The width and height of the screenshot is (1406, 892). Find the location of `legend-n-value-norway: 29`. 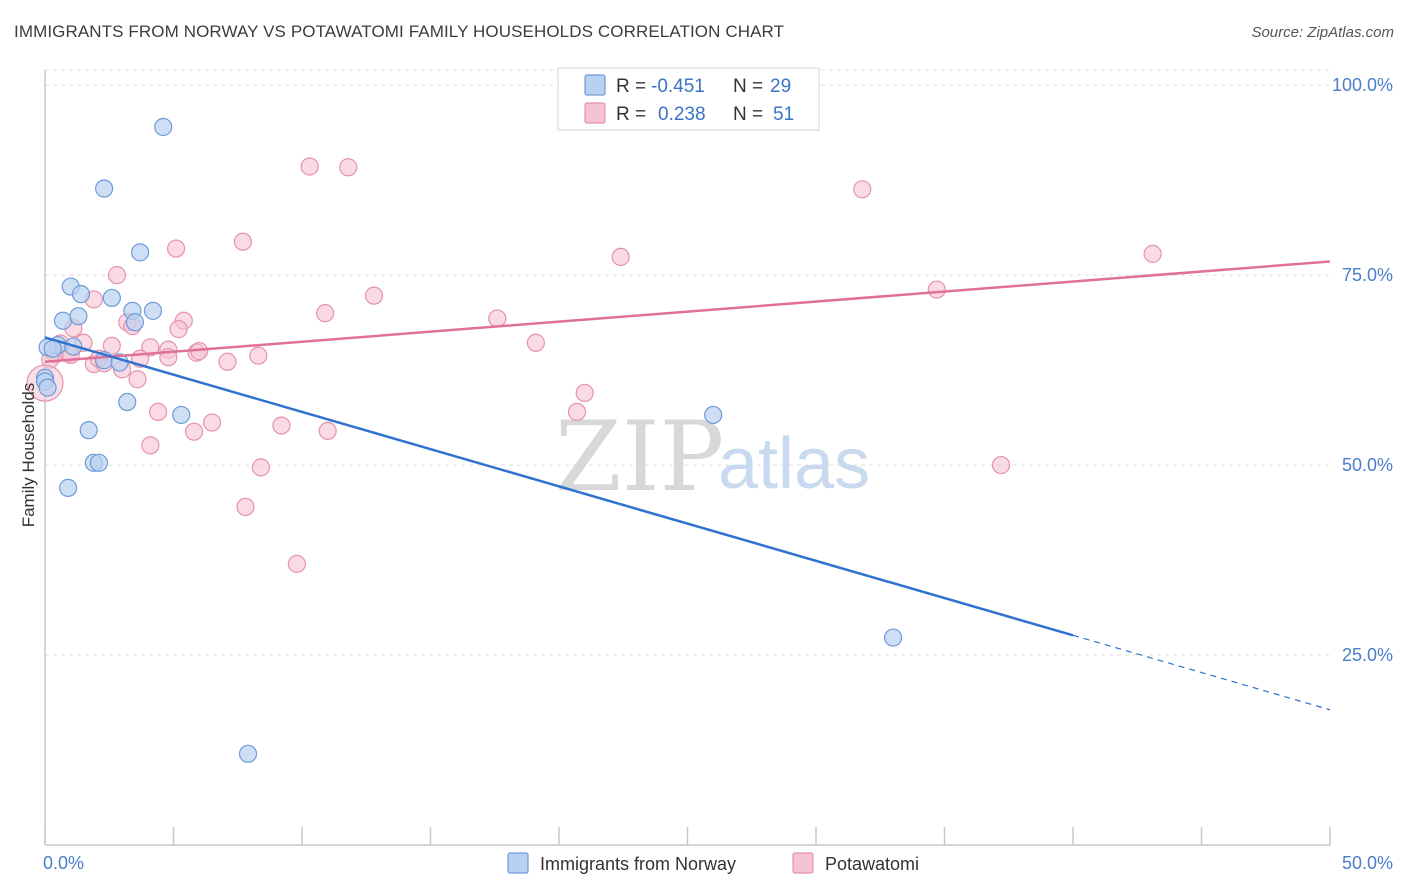

legend-n-value-norway: 29 is located at coordinates (780, 86).